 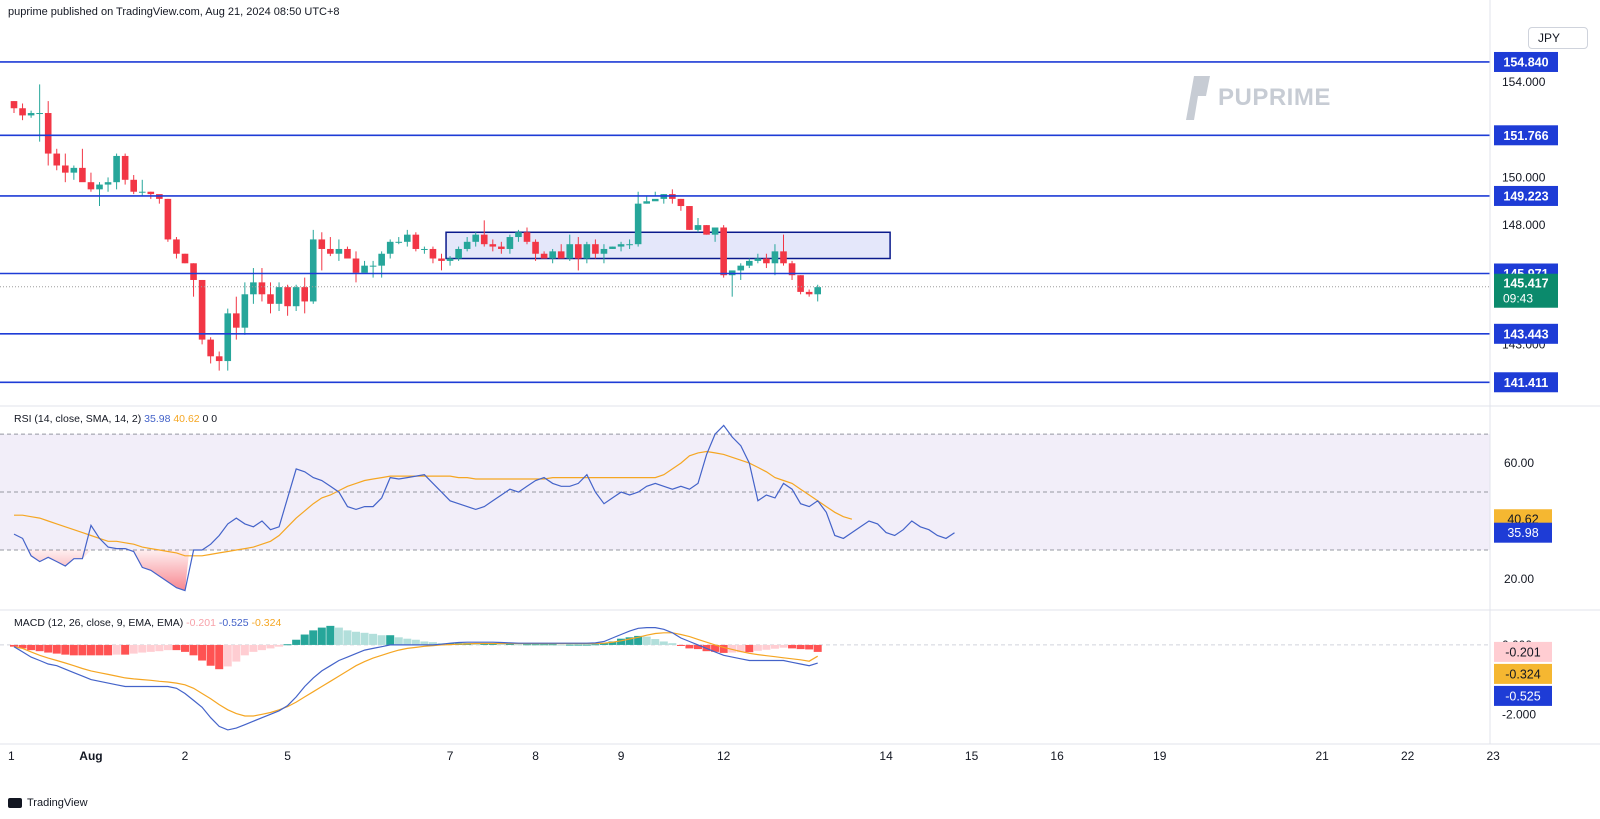 I want to click on macd-legend-macd: -0.525, so click(x=235, y=623).